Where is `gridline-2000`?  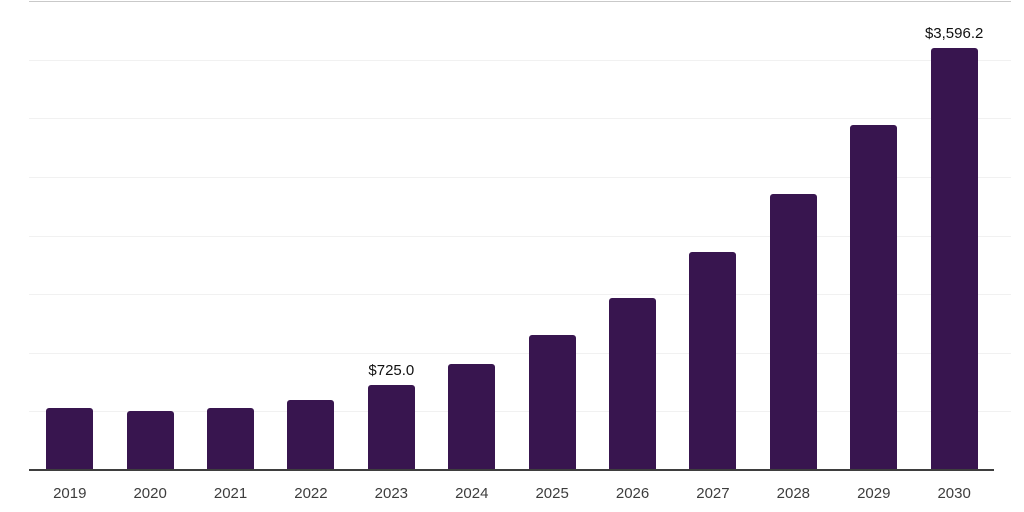
gridline-2000 is located at coordinates (520, 236).